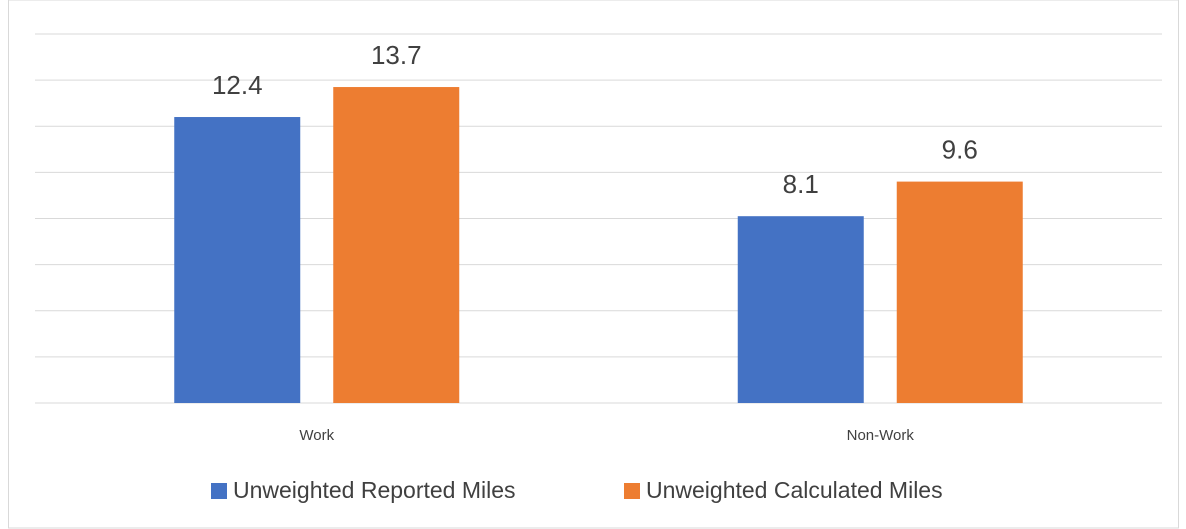 This screenshot has height=529, width=1186. I want to click on x-tick-label: Non-Work, so click(881, 435).